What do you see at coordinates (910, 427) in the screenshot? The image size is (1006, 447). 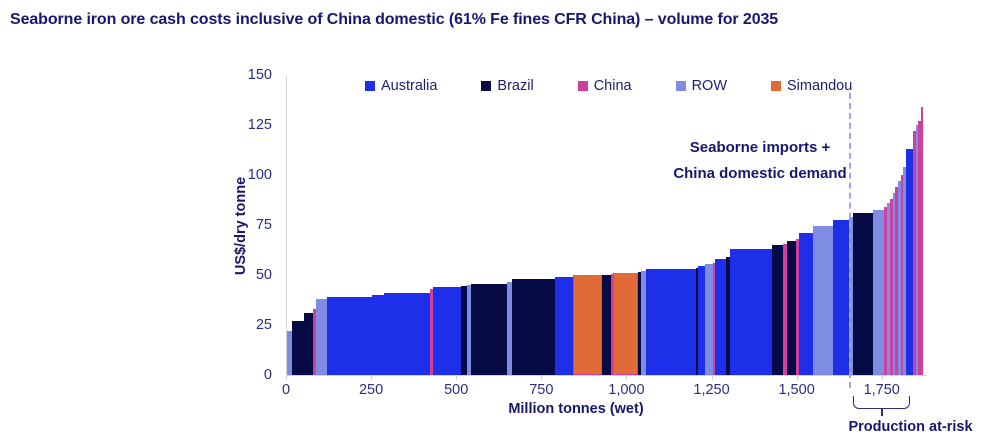 I see `at-risk-label: Production at-risk` at bounding box center [910, 427].